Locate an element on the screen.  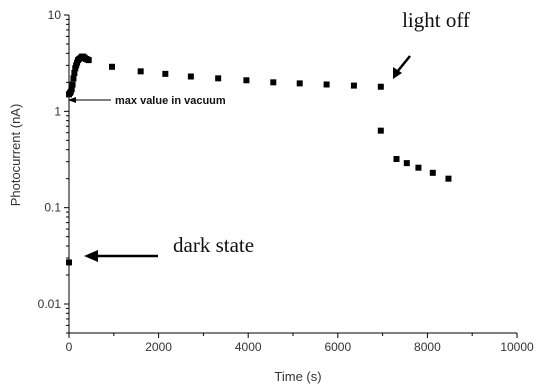
x-tick-label: 6000 is located at coordinates (337, 347).